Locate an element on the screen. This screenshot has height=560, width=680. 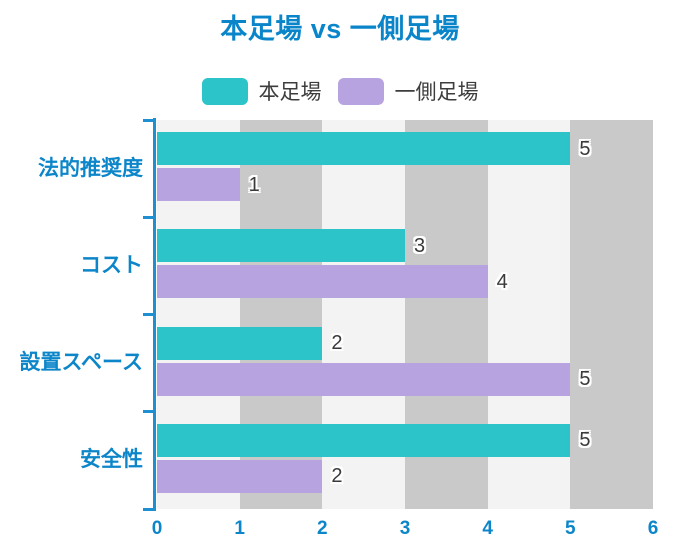
x-tick-label: 5 is located at coordinates (570, 528).